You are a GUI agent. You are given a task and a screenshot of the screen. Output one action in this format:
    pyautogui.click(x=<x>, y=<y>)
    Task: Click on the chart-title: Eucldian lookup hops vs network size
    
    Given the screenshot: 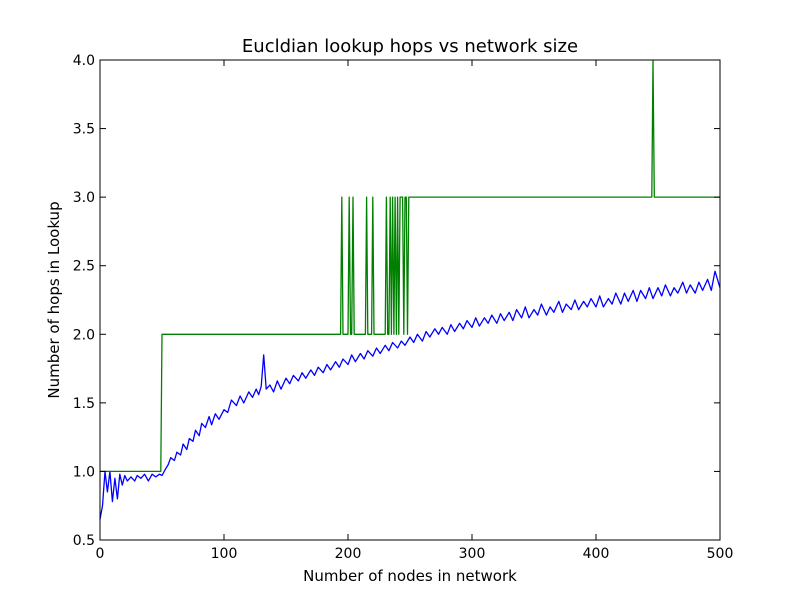 What is the action you would take?
    pyautogui.click(x=410, y=46)
    